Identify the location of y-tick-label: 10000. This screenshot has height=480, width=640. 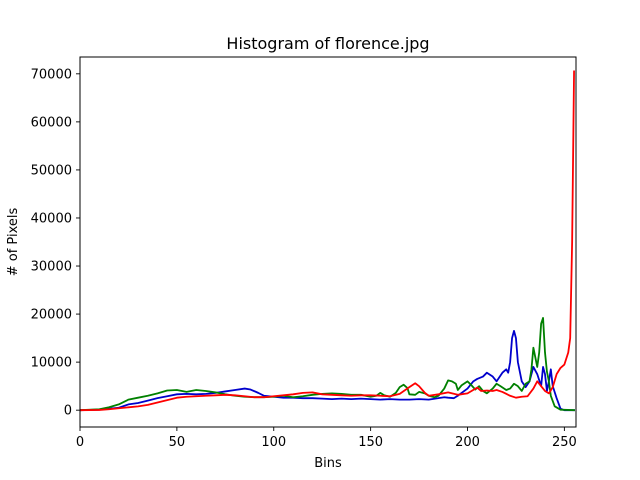
(51, 363).